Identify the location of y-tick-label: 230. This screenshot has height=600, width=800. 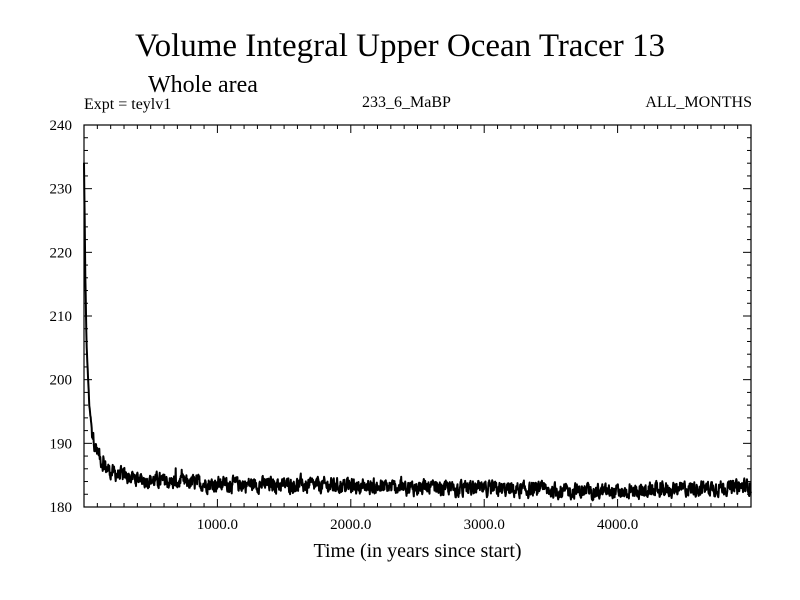
(61, 190).